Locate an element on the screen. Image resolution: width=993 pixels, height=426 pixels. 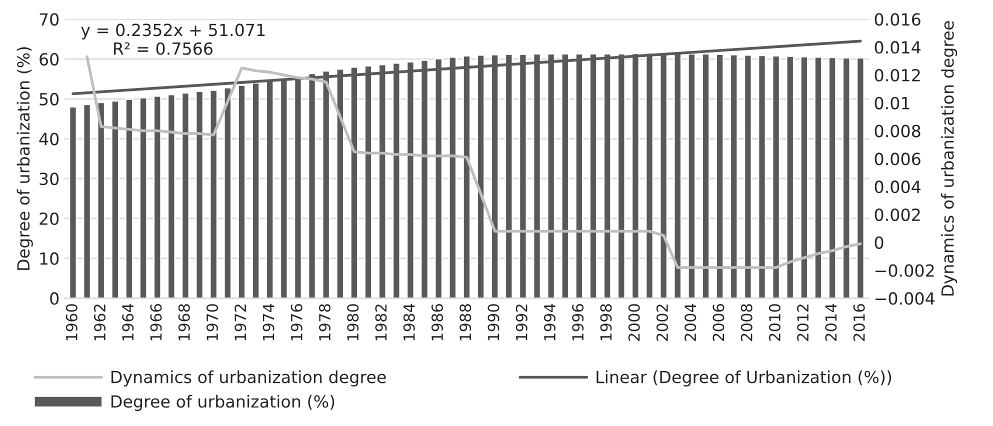
y-tick-label: 10 is located at coordinates (49, 258).